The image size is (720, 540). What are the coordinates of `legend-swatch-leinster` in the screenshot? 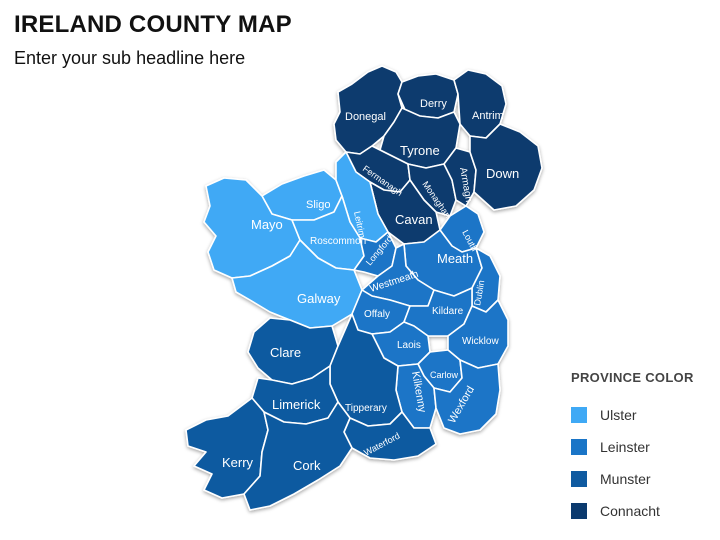 It's located at (579, 447).